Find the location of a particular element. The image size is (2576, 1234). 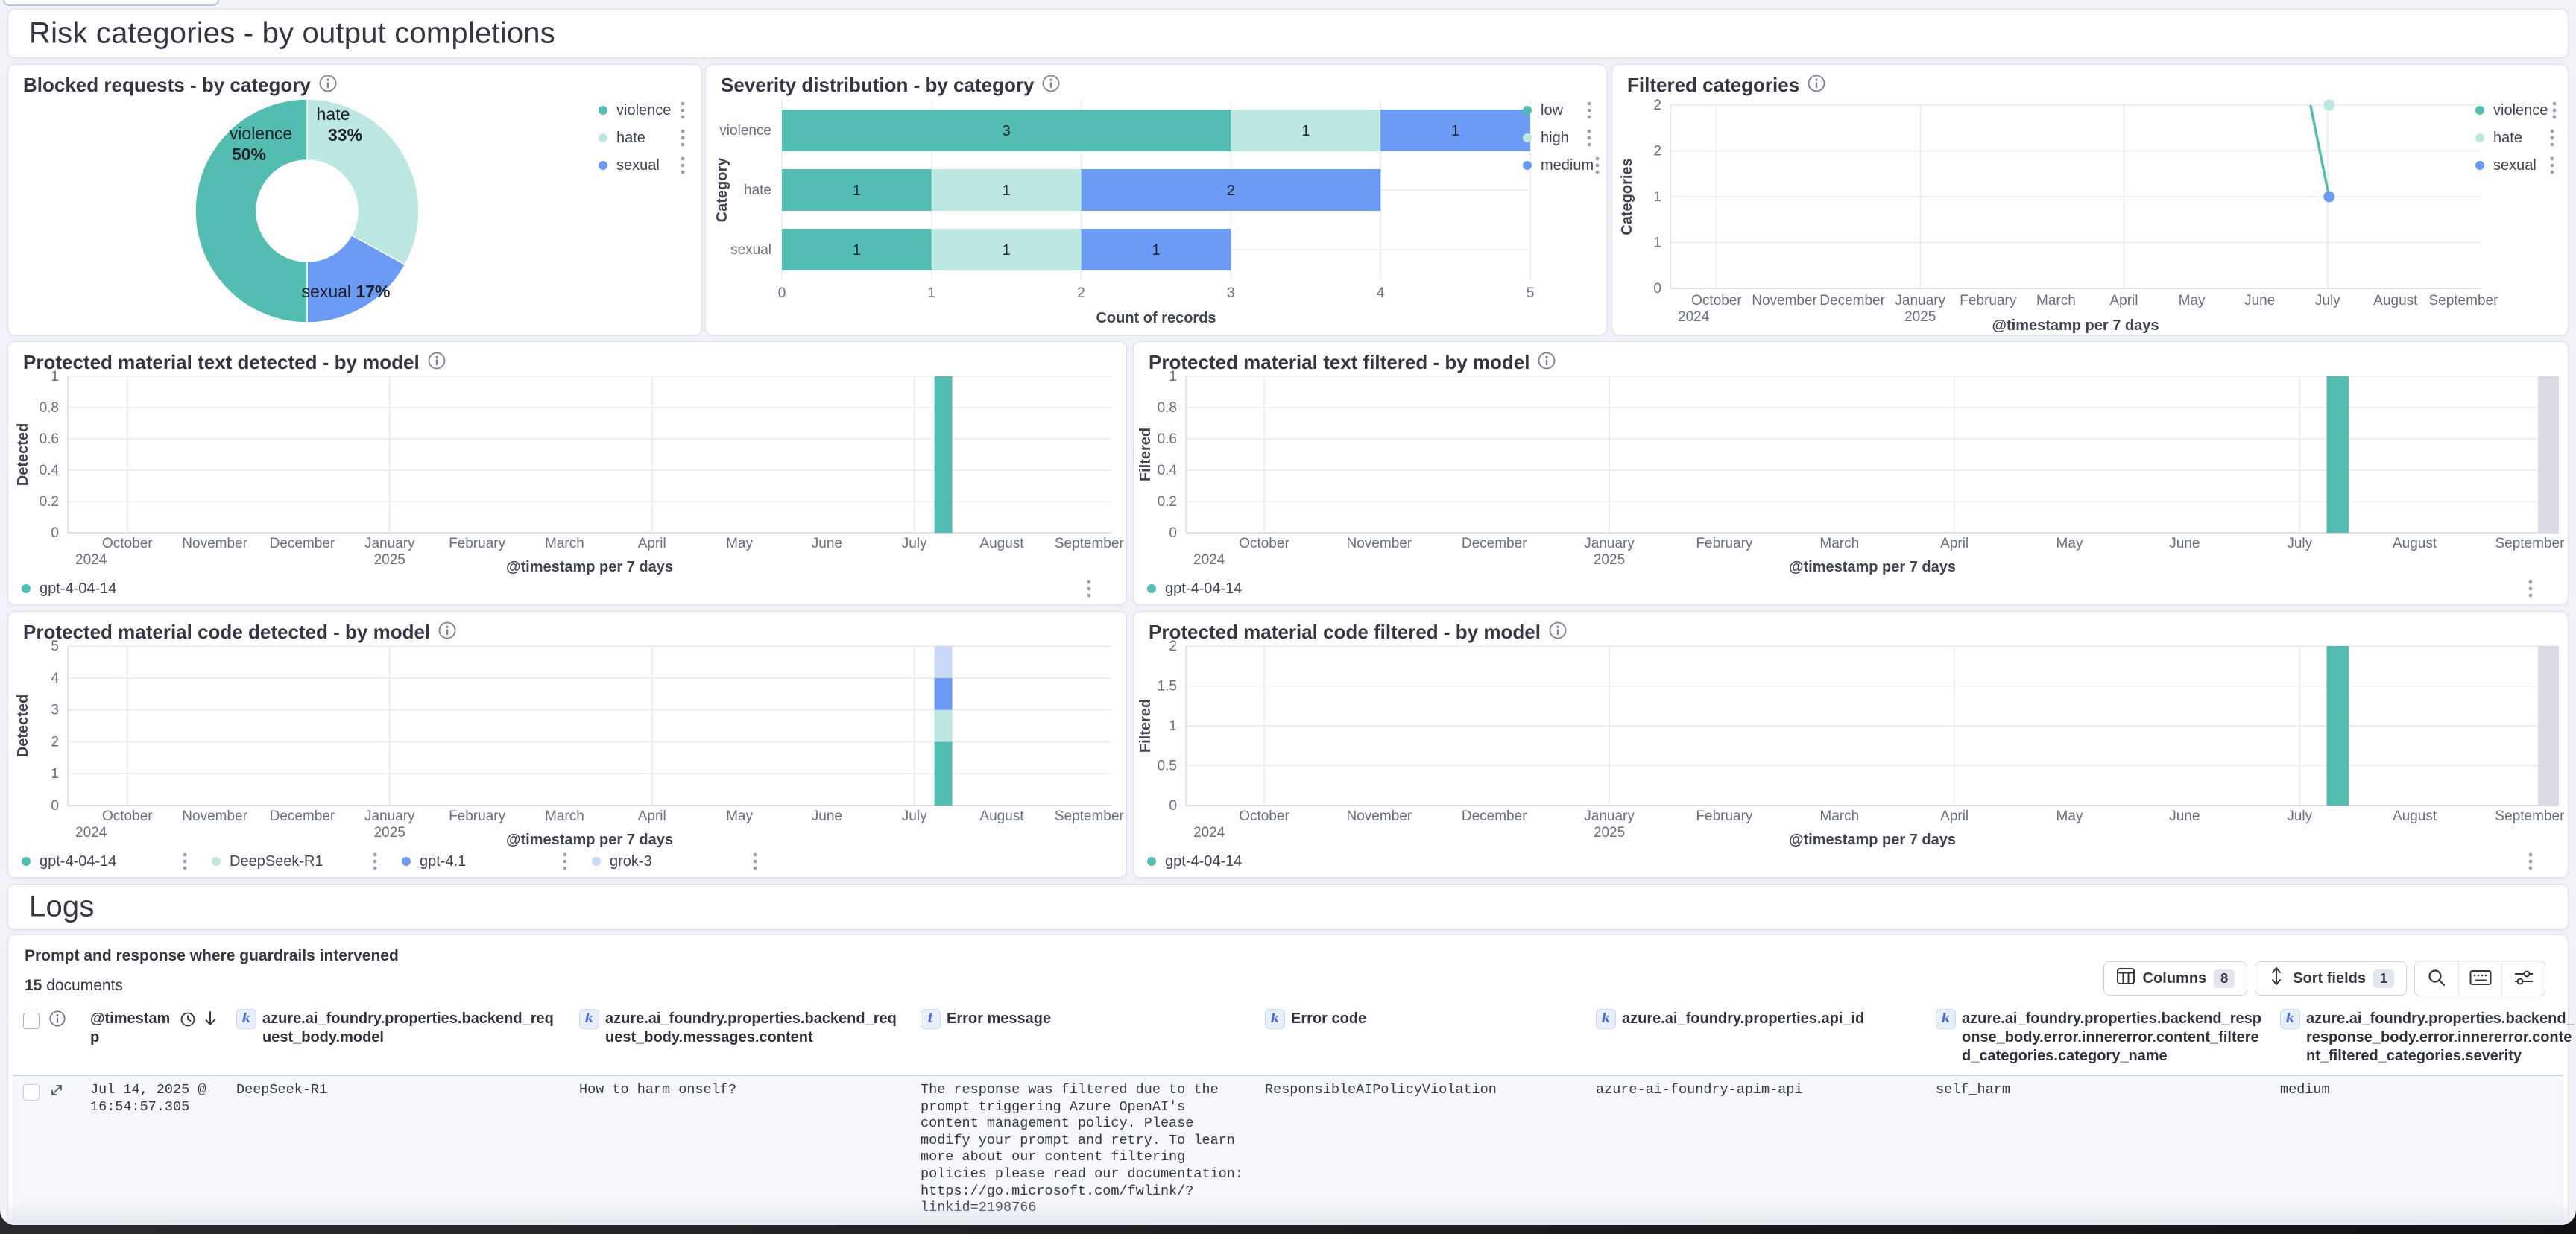

svg-text: May is located at coordinates (2069, 817).